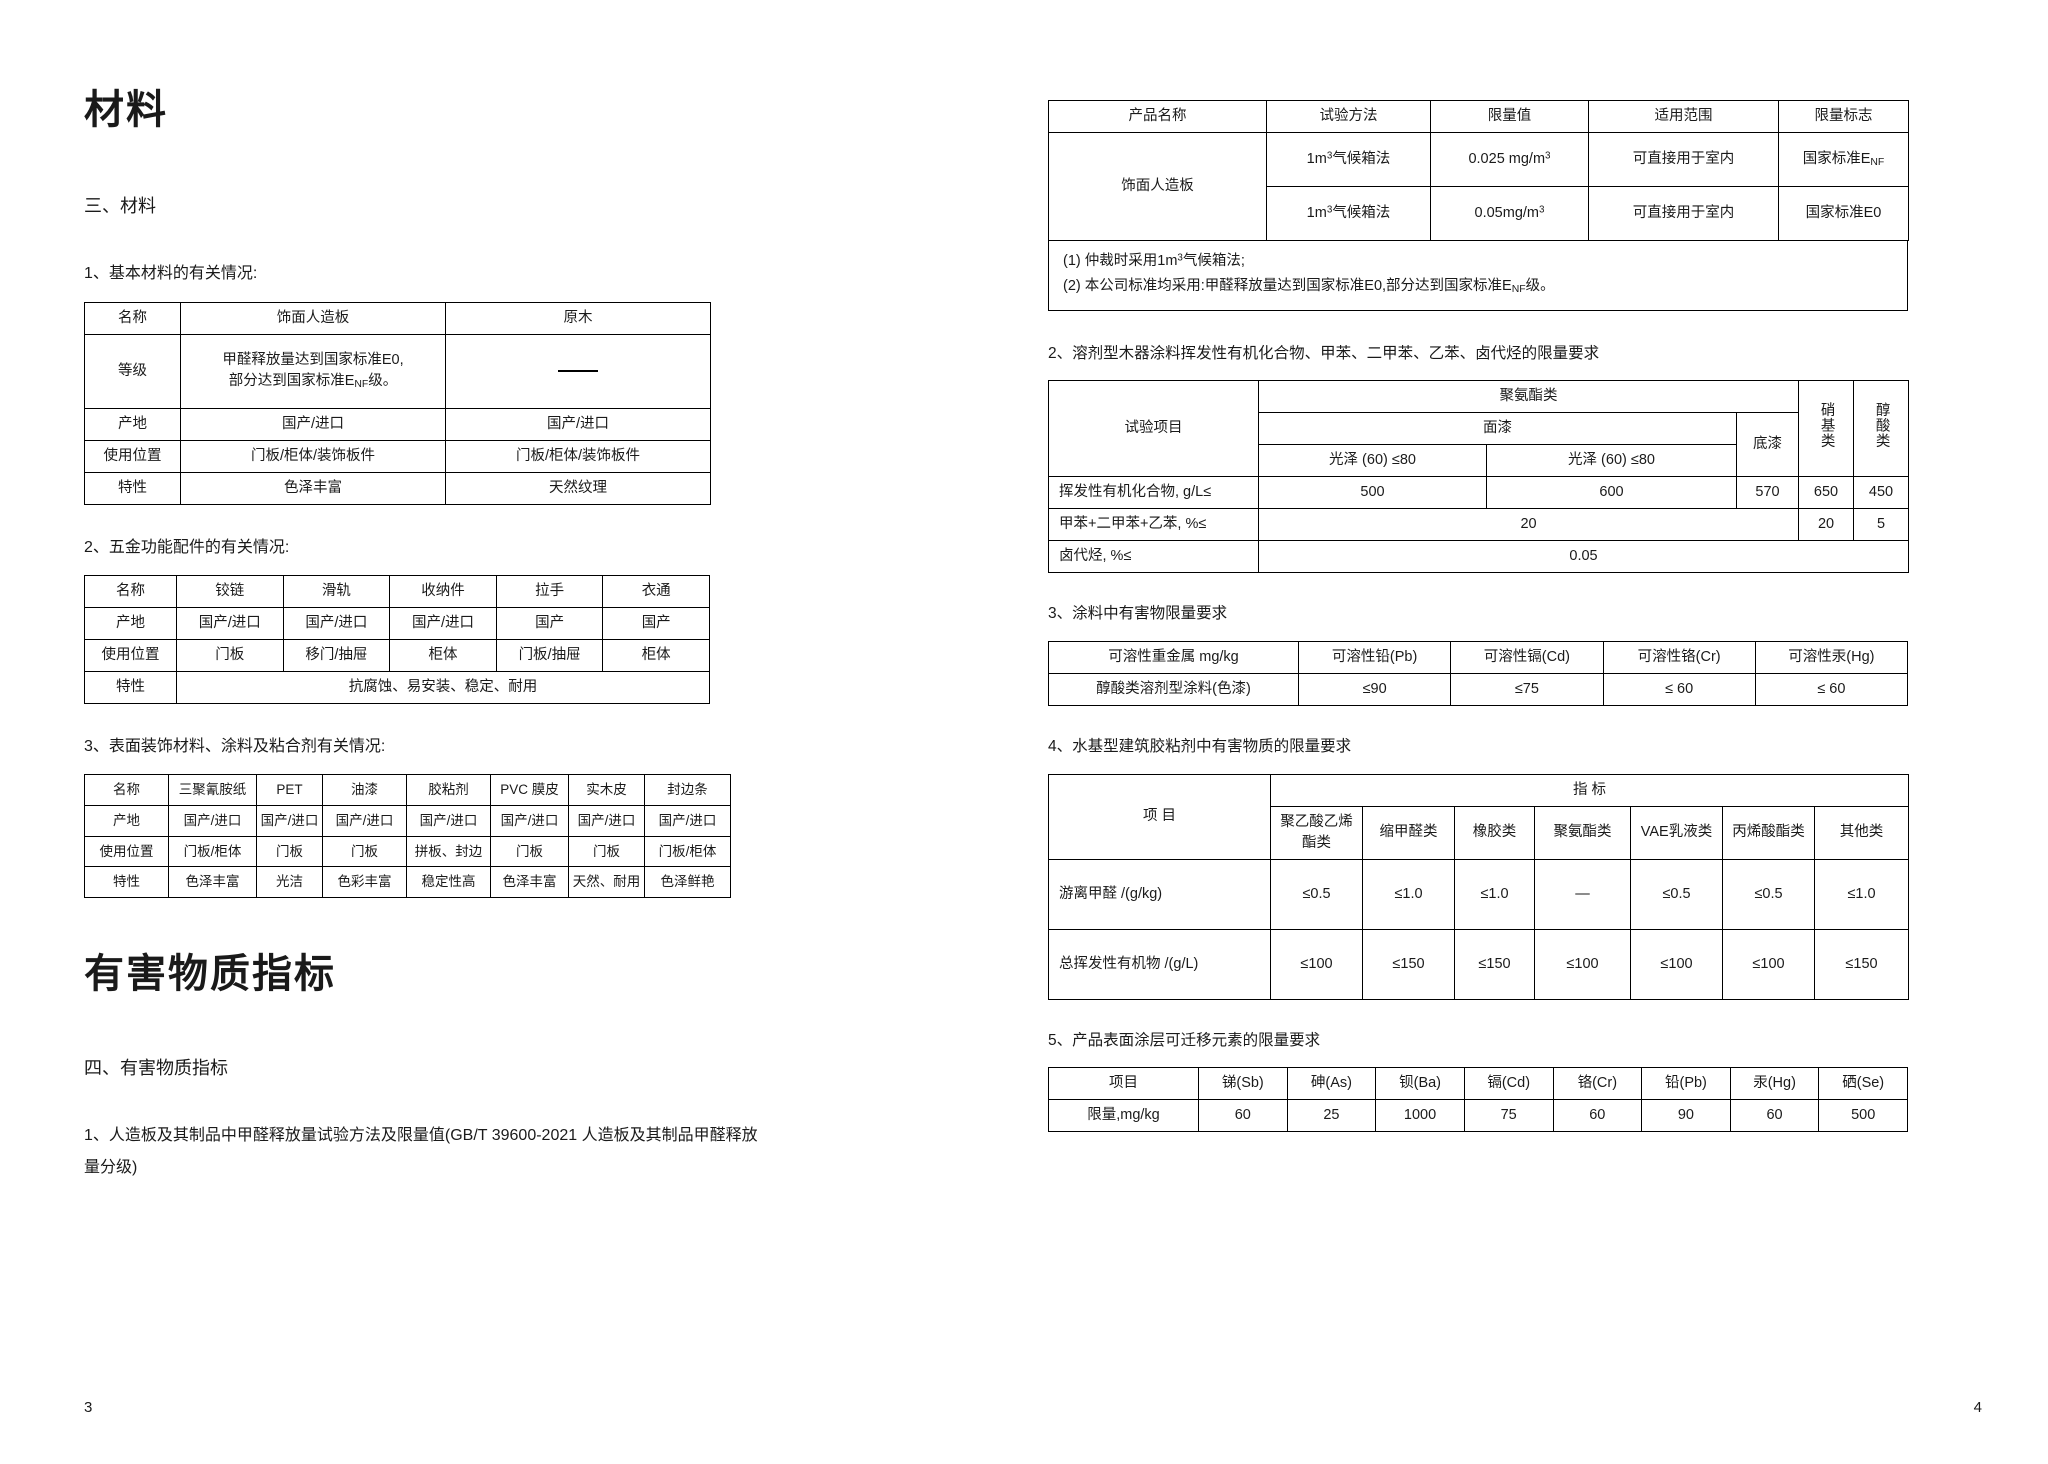 This screenshot has height=1464, width=2048. I want to click on col-header-gloss-2: 光泽 (60) ≤80, so click(1611, 461).